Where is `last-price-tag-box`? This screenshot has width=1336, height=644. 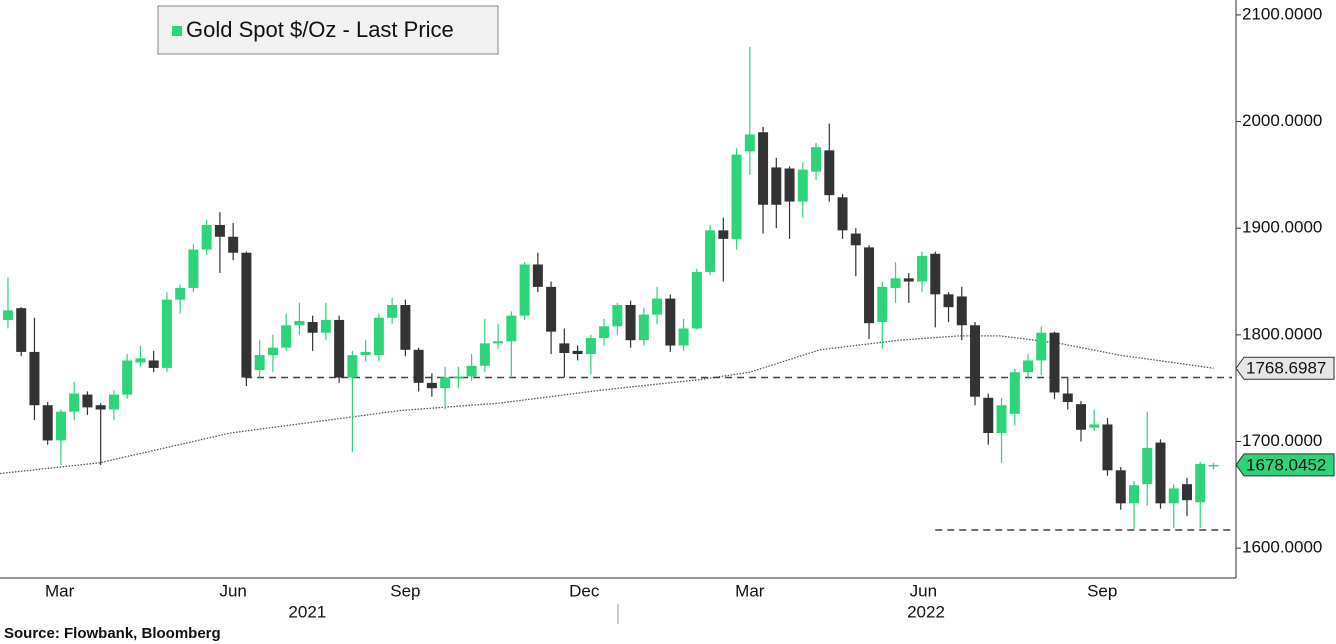
last-price-tag-box is located at coordinates (1285, 465).